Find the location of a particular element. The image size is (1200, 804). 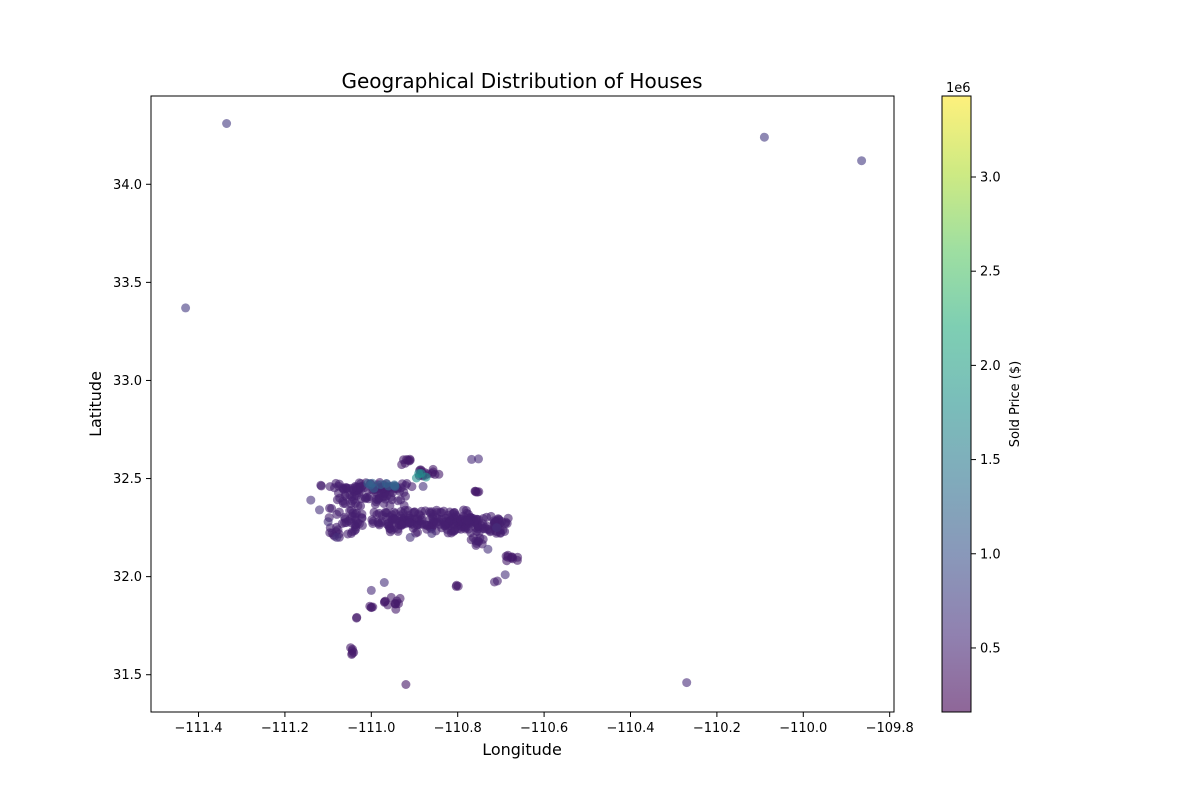

colorbar-tick-label: 2.0 is located at coordinates (990, 366).